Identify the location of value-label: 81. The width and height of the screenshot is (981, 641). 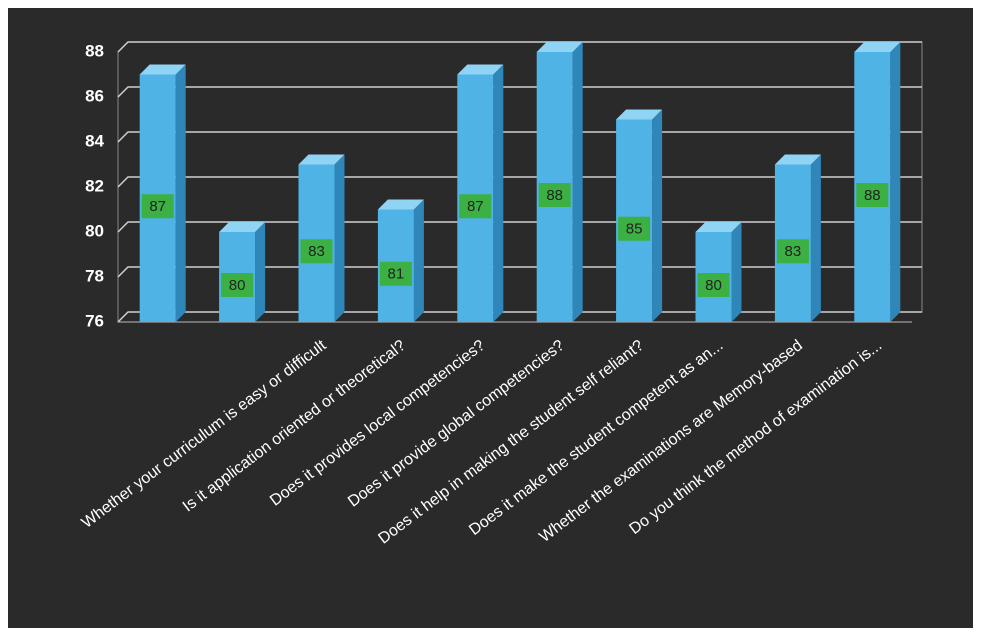
(396, 274).